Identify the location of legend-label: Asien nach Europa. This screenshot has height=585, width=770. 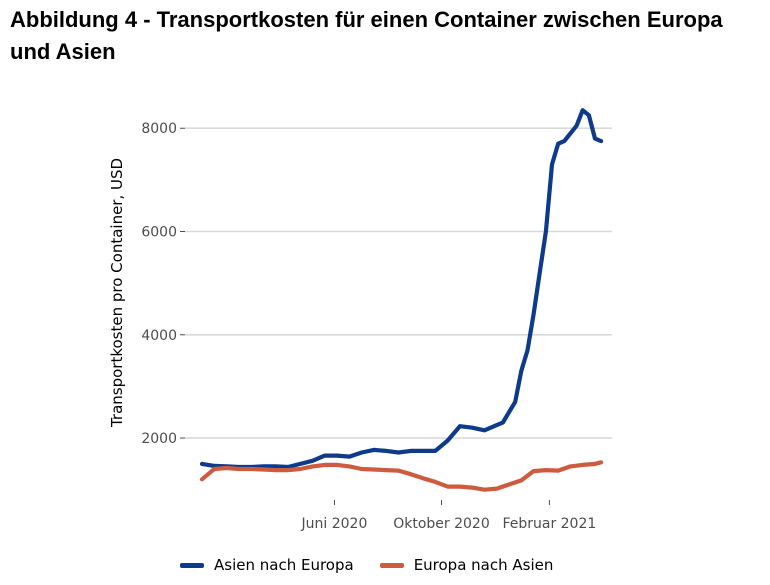
(284, 565).